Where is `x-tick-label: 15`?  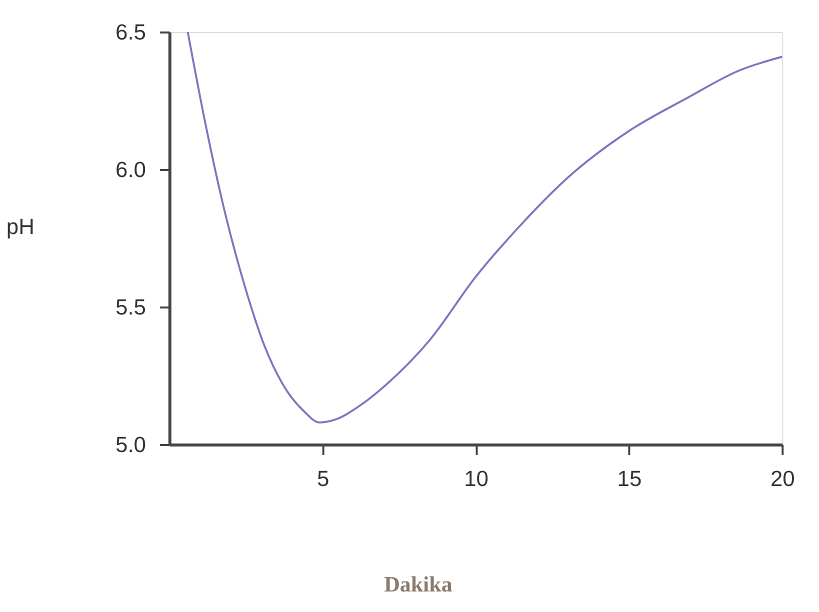 x-tick-label: 15 is located at coordinates (629, 478).